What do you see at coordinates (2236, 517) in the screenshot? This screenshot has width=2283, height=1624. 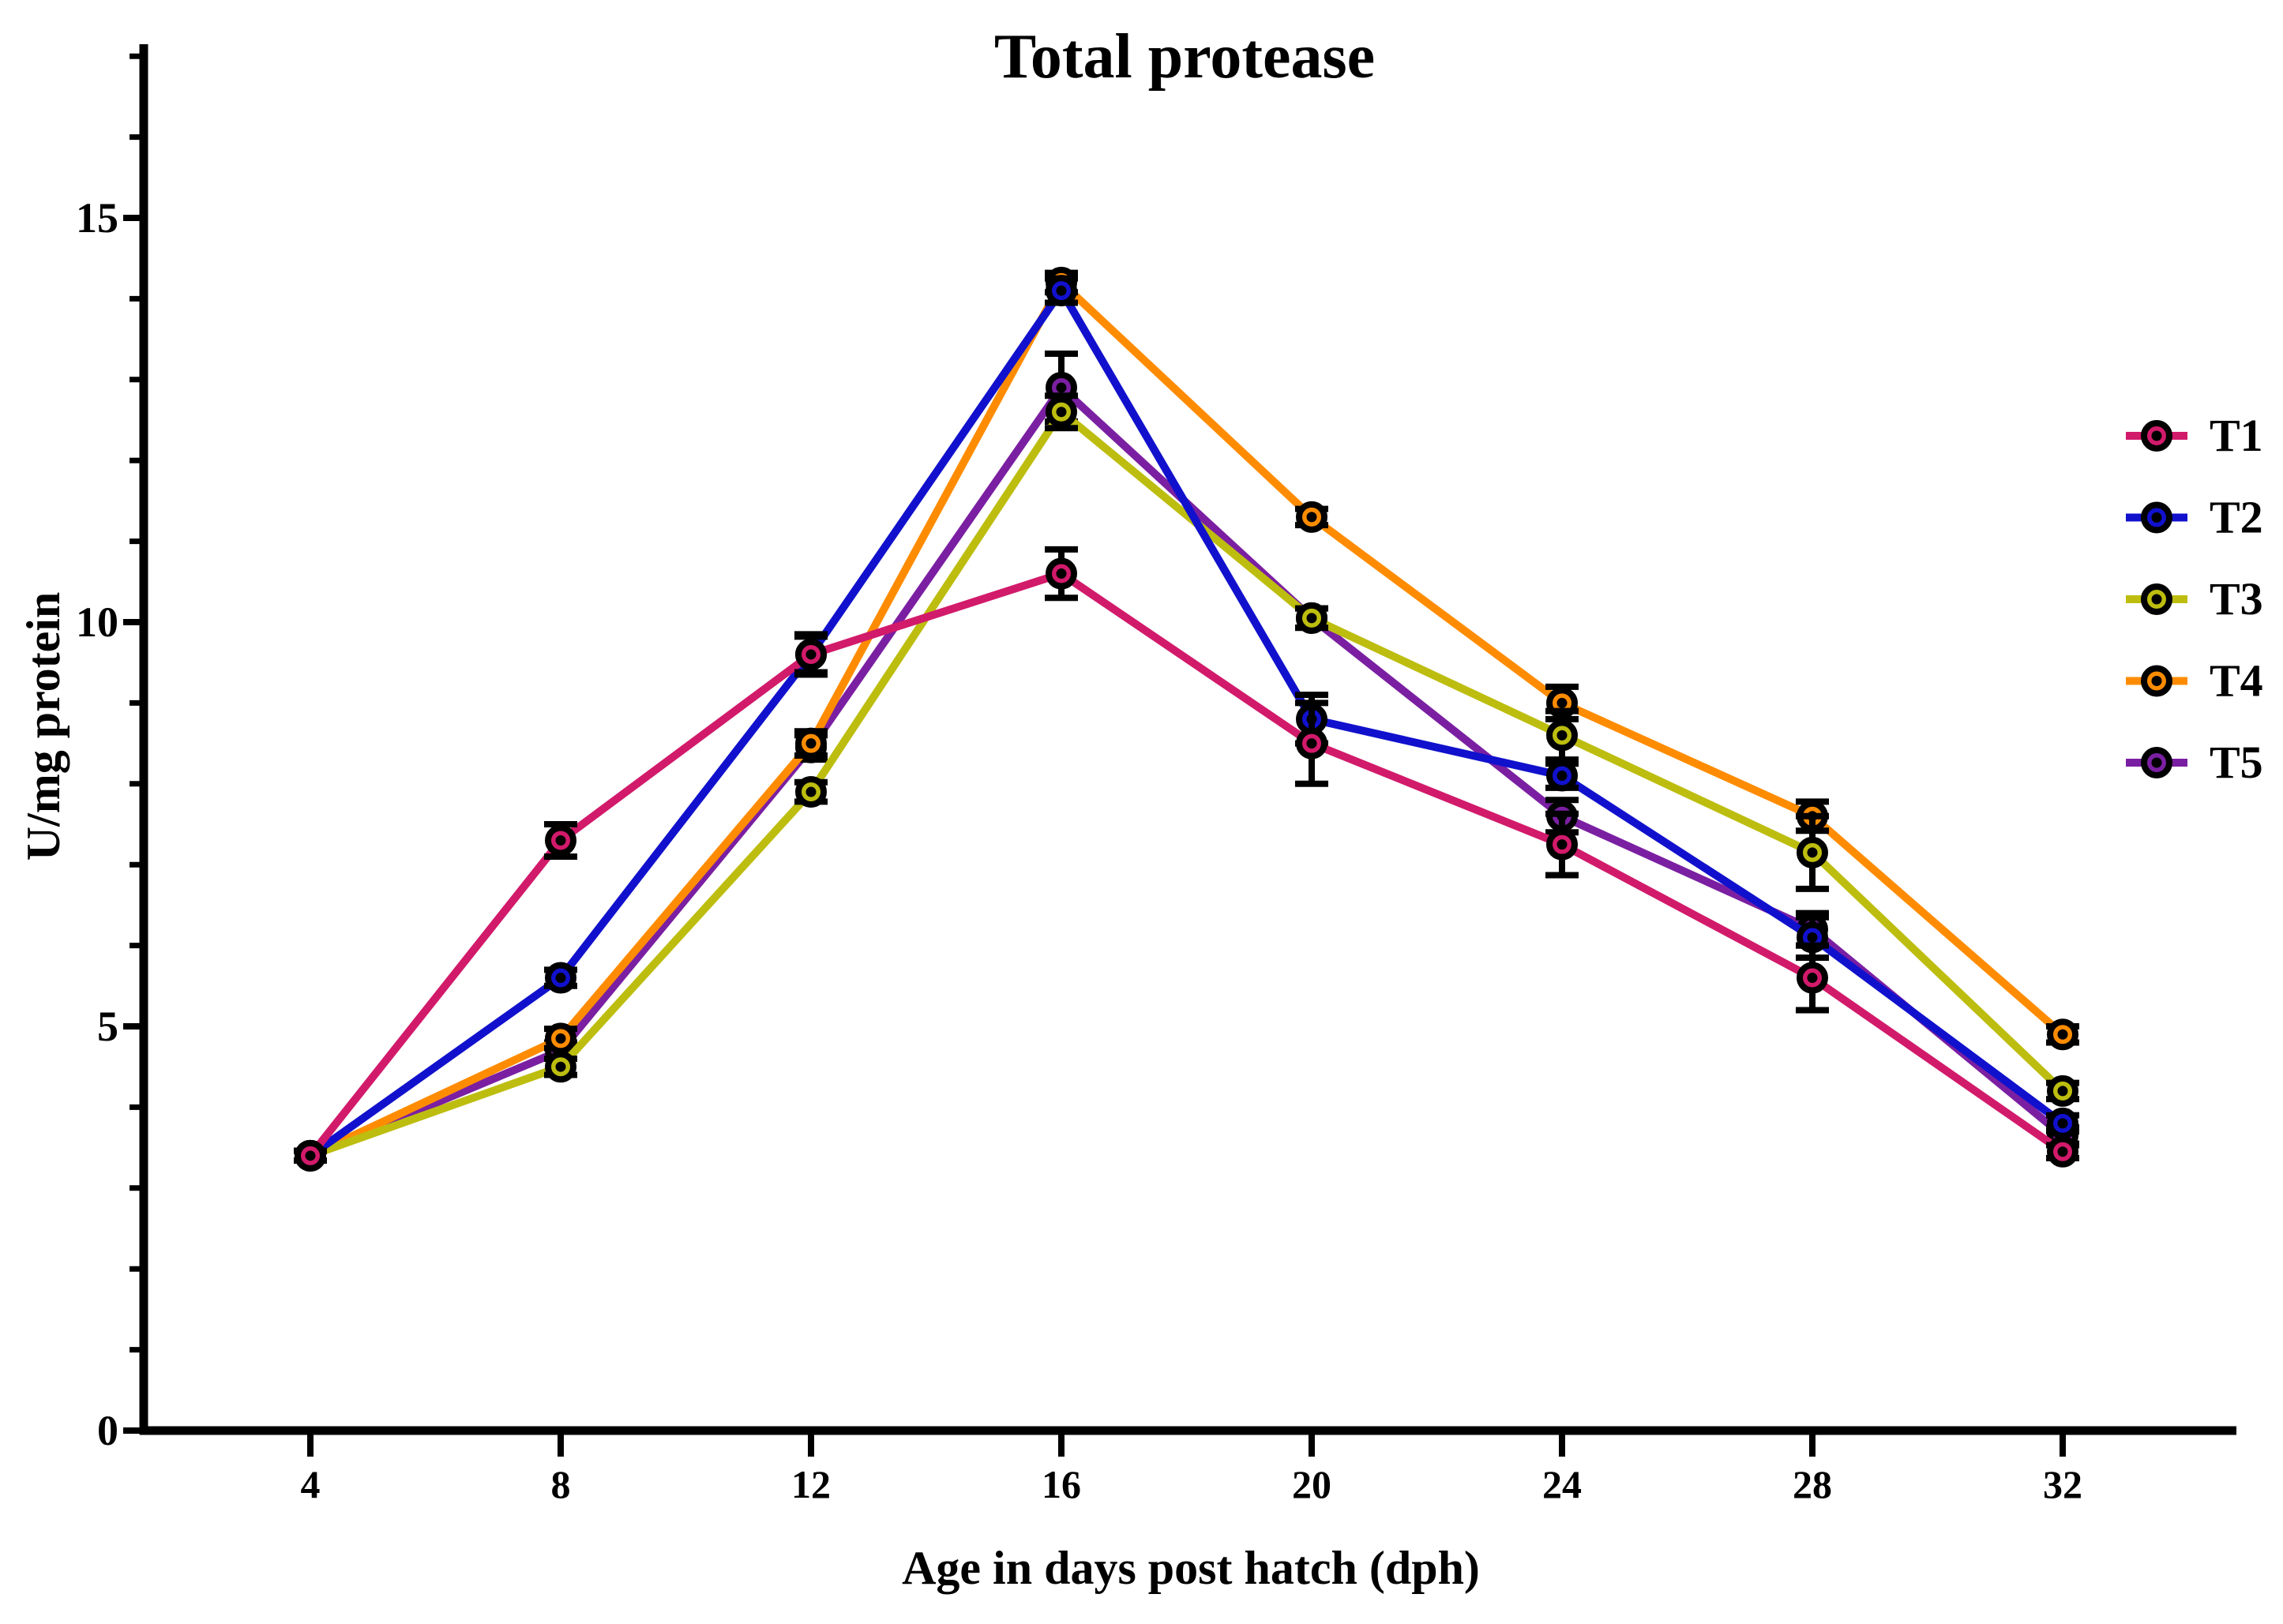 I see `legend-label: T2` at bounding box center [2236, 517].